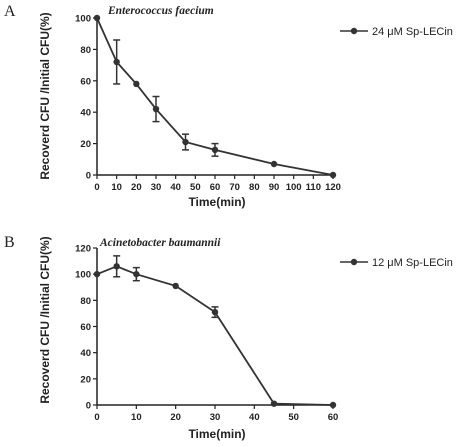 Image resolution: width=474 pixels, height=447 pixels. I want to click on panel-a-y-tick-label: 80, so click(85, 50).